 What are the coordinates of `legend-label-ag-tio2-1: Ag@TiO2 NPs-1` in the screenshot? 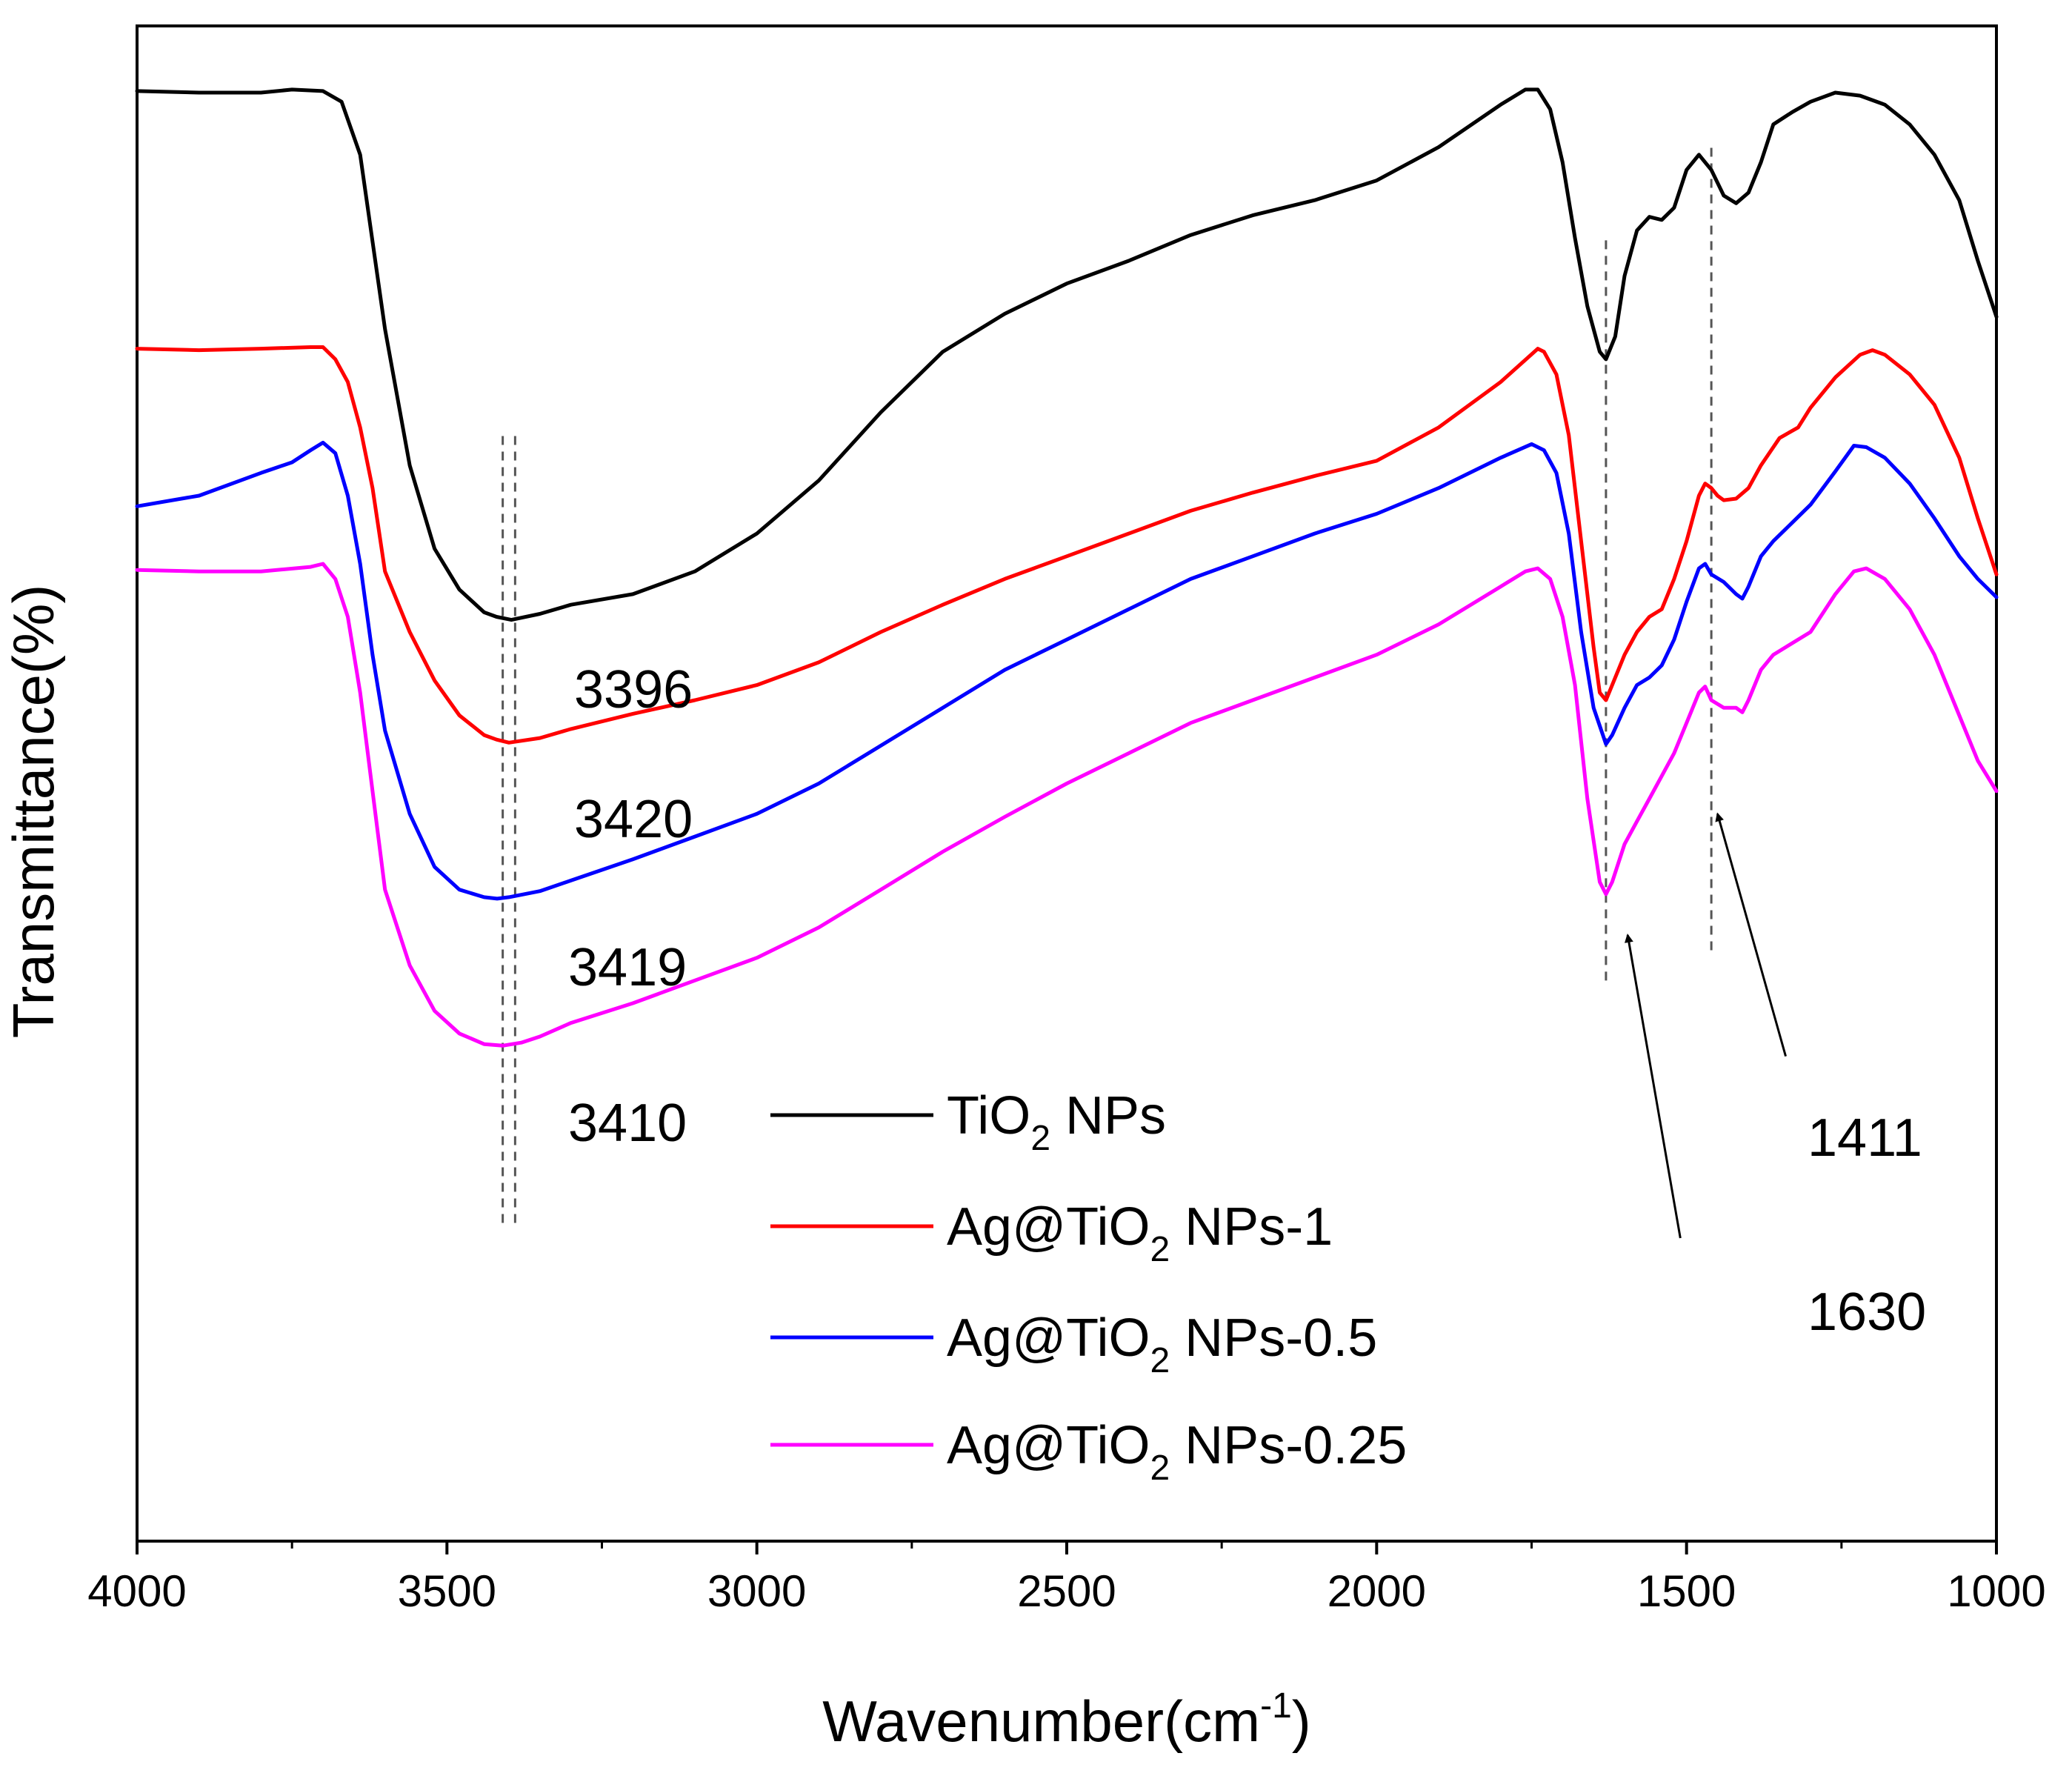 It's located at (1140, 1233).